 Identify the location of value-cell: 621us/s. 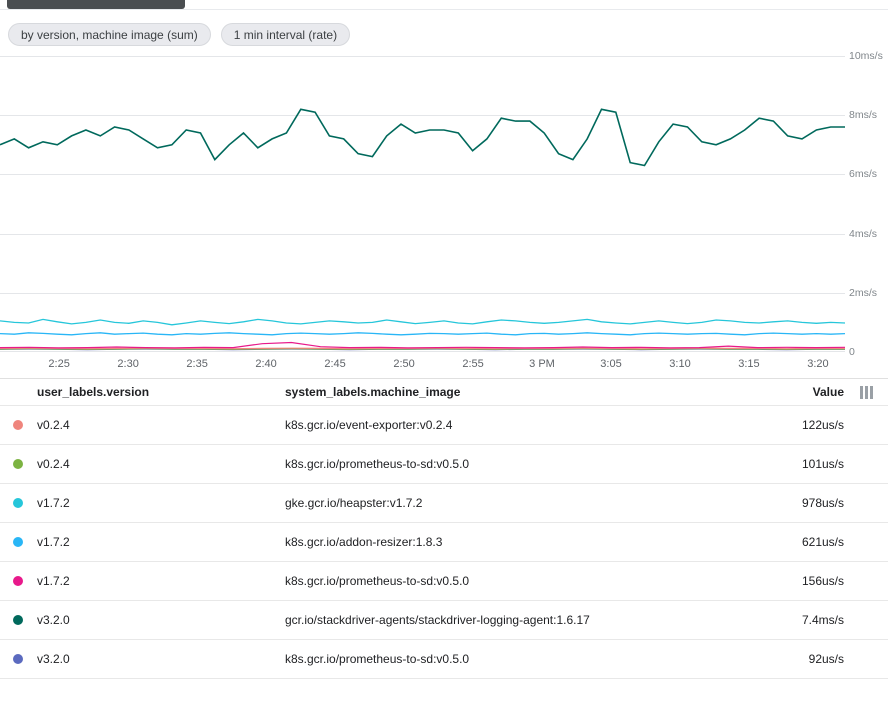
(822, 542).